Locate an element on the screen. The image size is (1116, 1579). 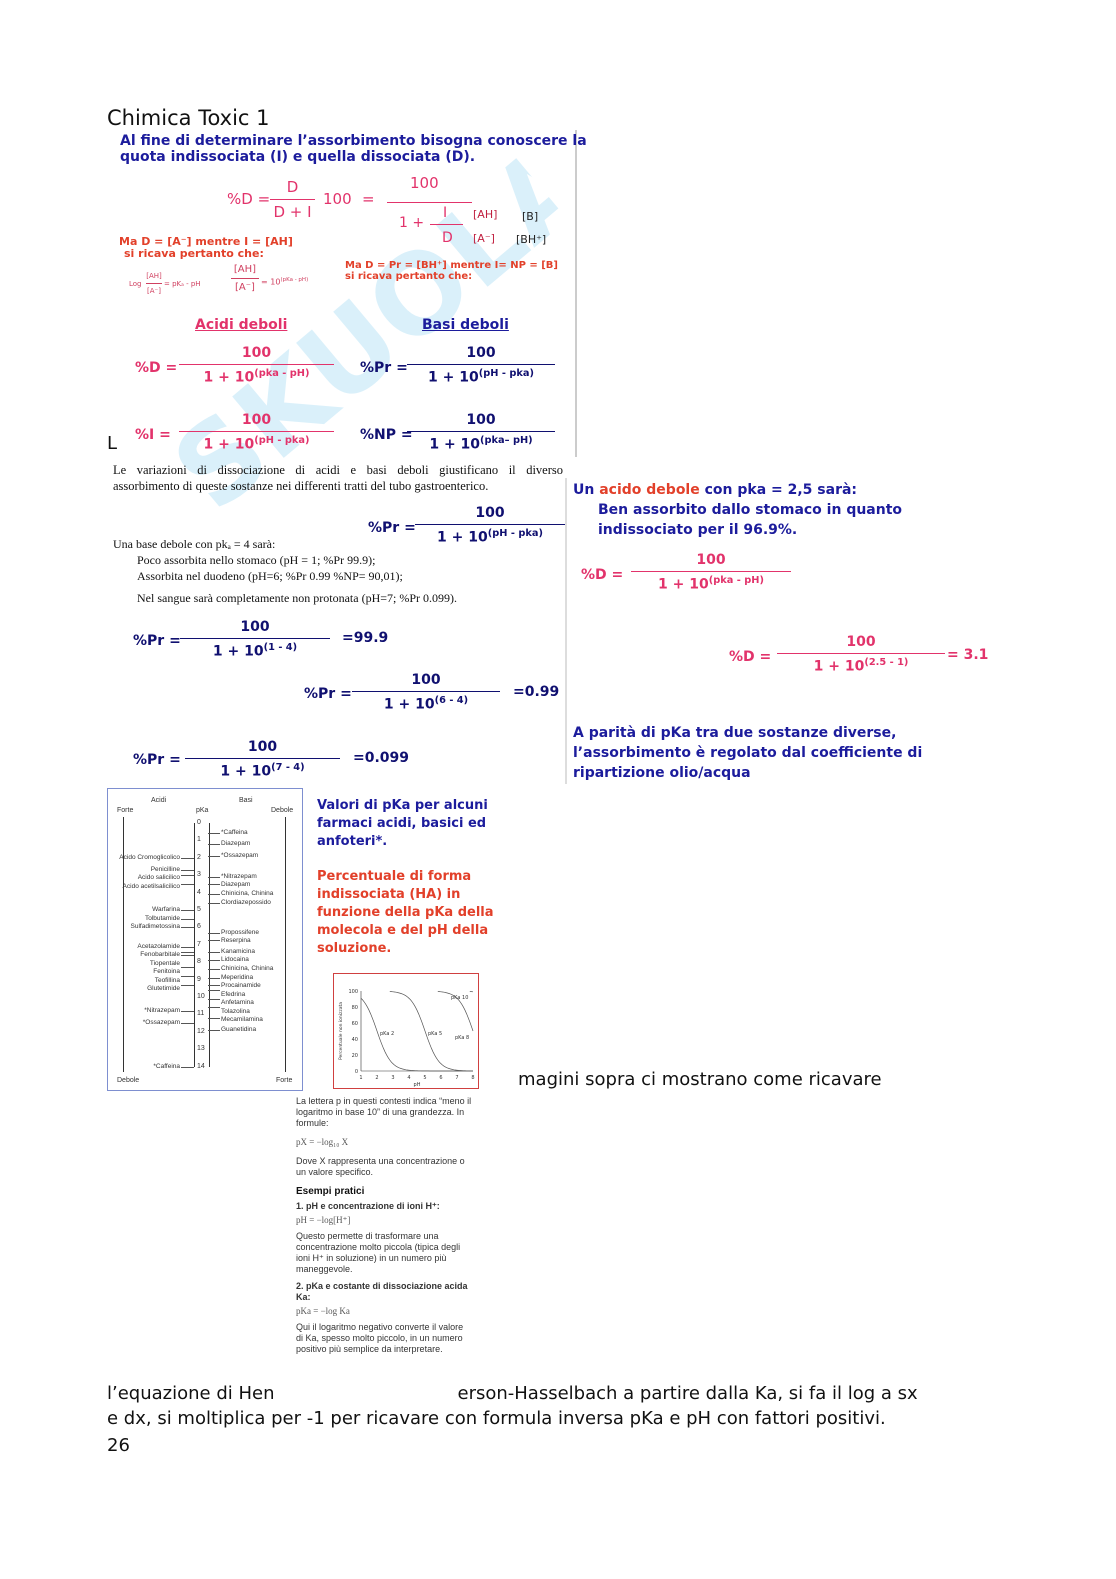
base-label: Chinicina, Chinina is located at coordinates (247, 894).